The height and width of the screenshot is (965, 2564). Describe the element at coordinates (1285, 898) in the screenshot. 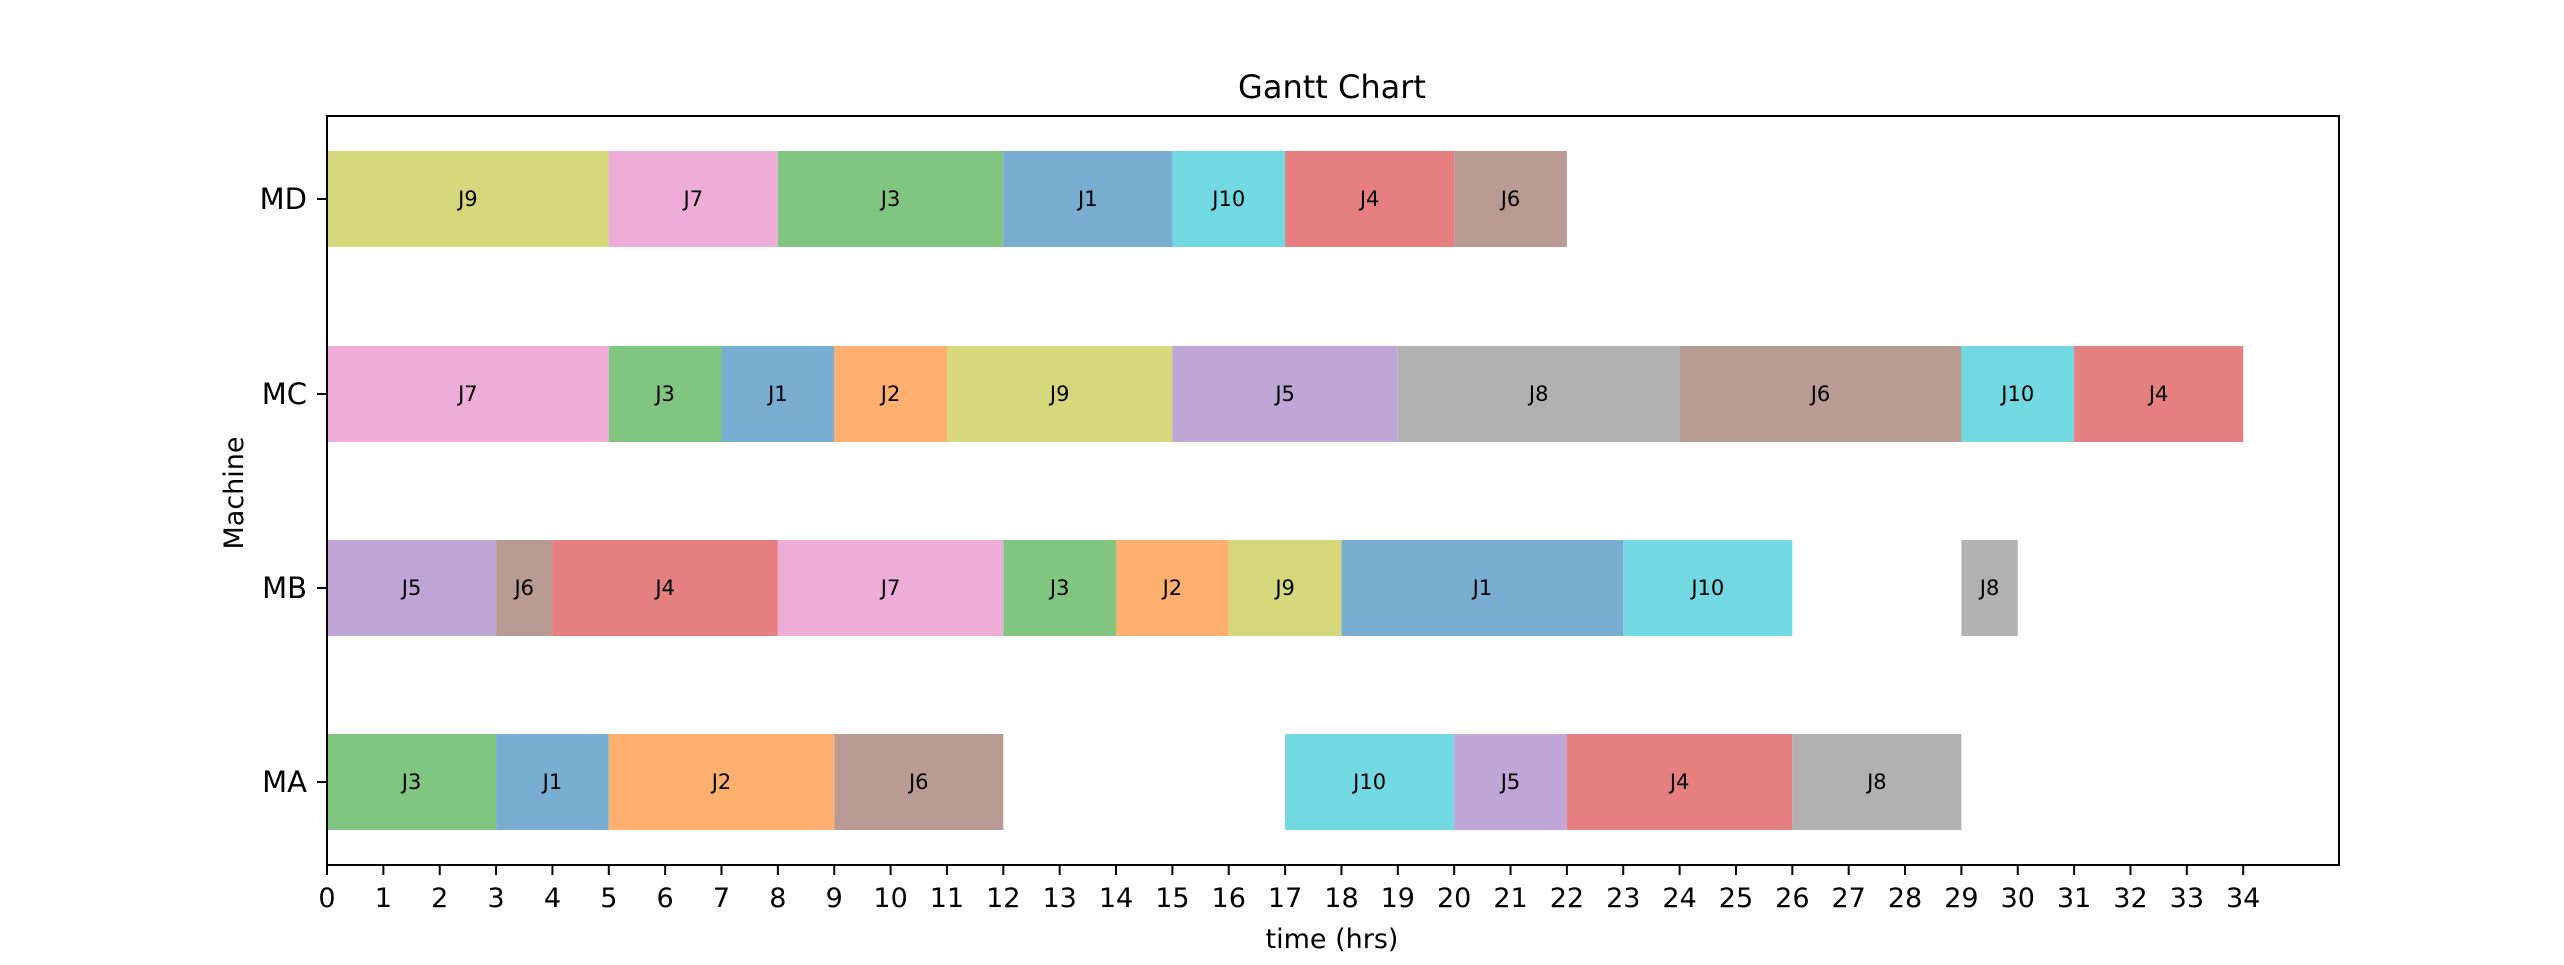

I see `x-tick-label: 17` at that location.